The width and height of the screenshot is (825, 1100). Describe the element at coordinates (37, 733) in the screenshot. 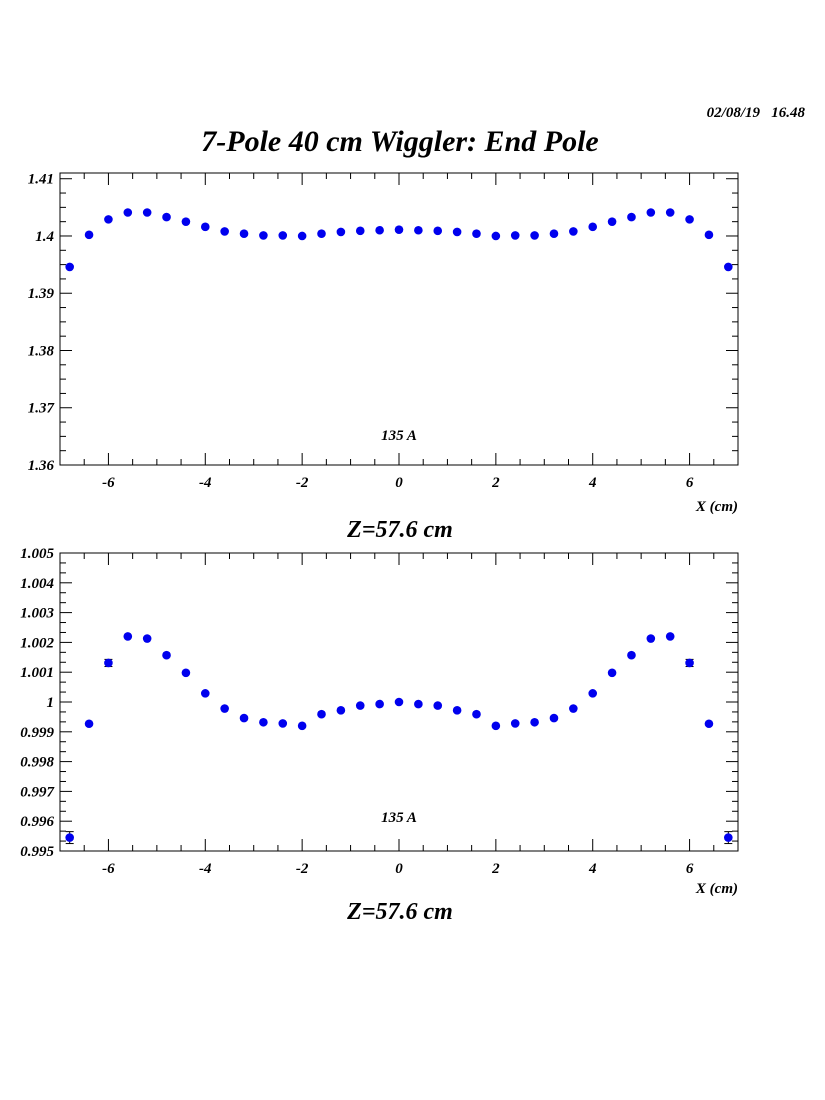

I see `y-tick-label: 0.999` at that location.